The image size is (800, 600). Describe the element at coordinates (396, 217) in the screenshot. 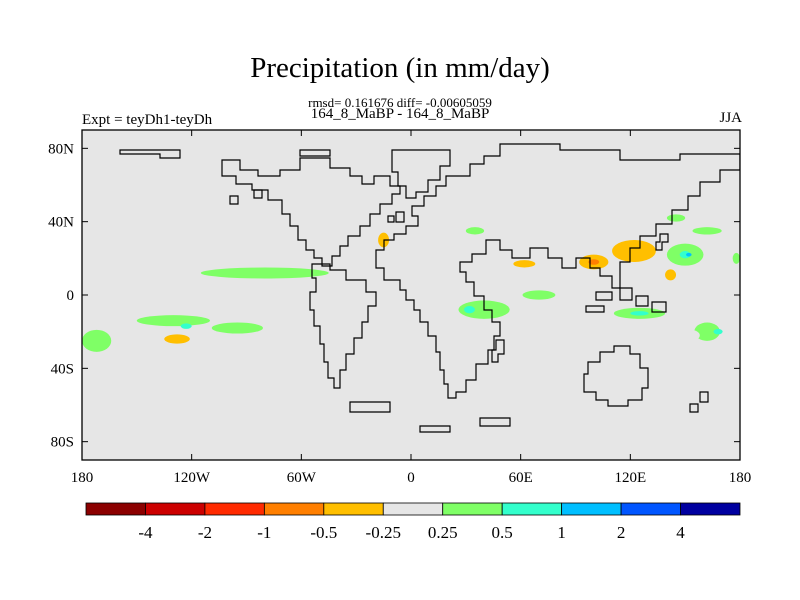

I see `coastline-british-isles` at that location.